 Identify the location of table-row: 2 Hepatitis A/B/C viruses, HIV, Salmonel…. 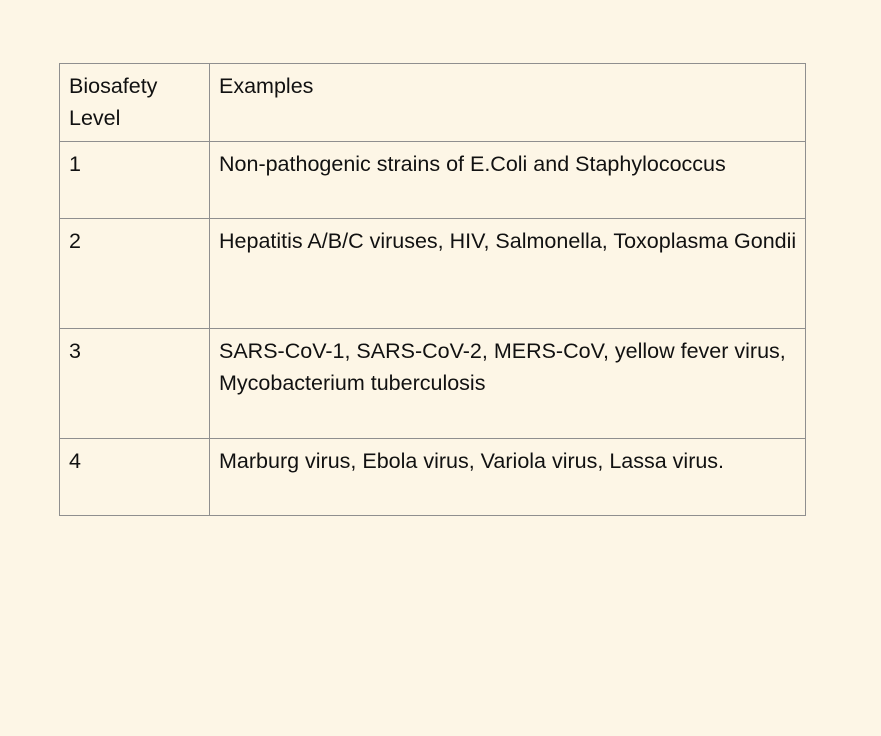
(432, 273).